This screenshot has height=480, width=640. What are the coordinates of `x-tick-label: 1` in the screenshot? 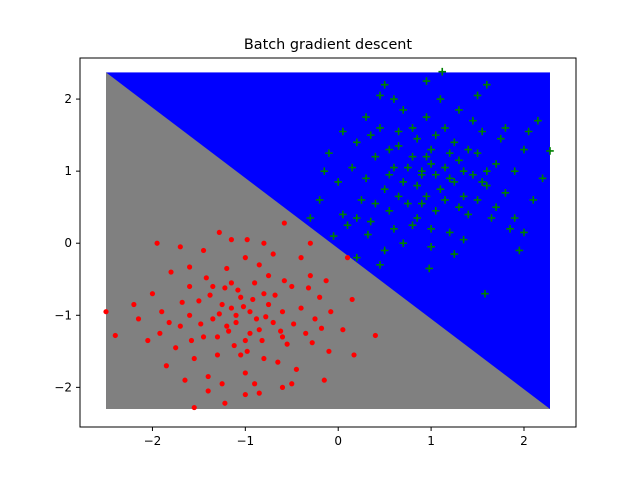 It's located at (431, 441).